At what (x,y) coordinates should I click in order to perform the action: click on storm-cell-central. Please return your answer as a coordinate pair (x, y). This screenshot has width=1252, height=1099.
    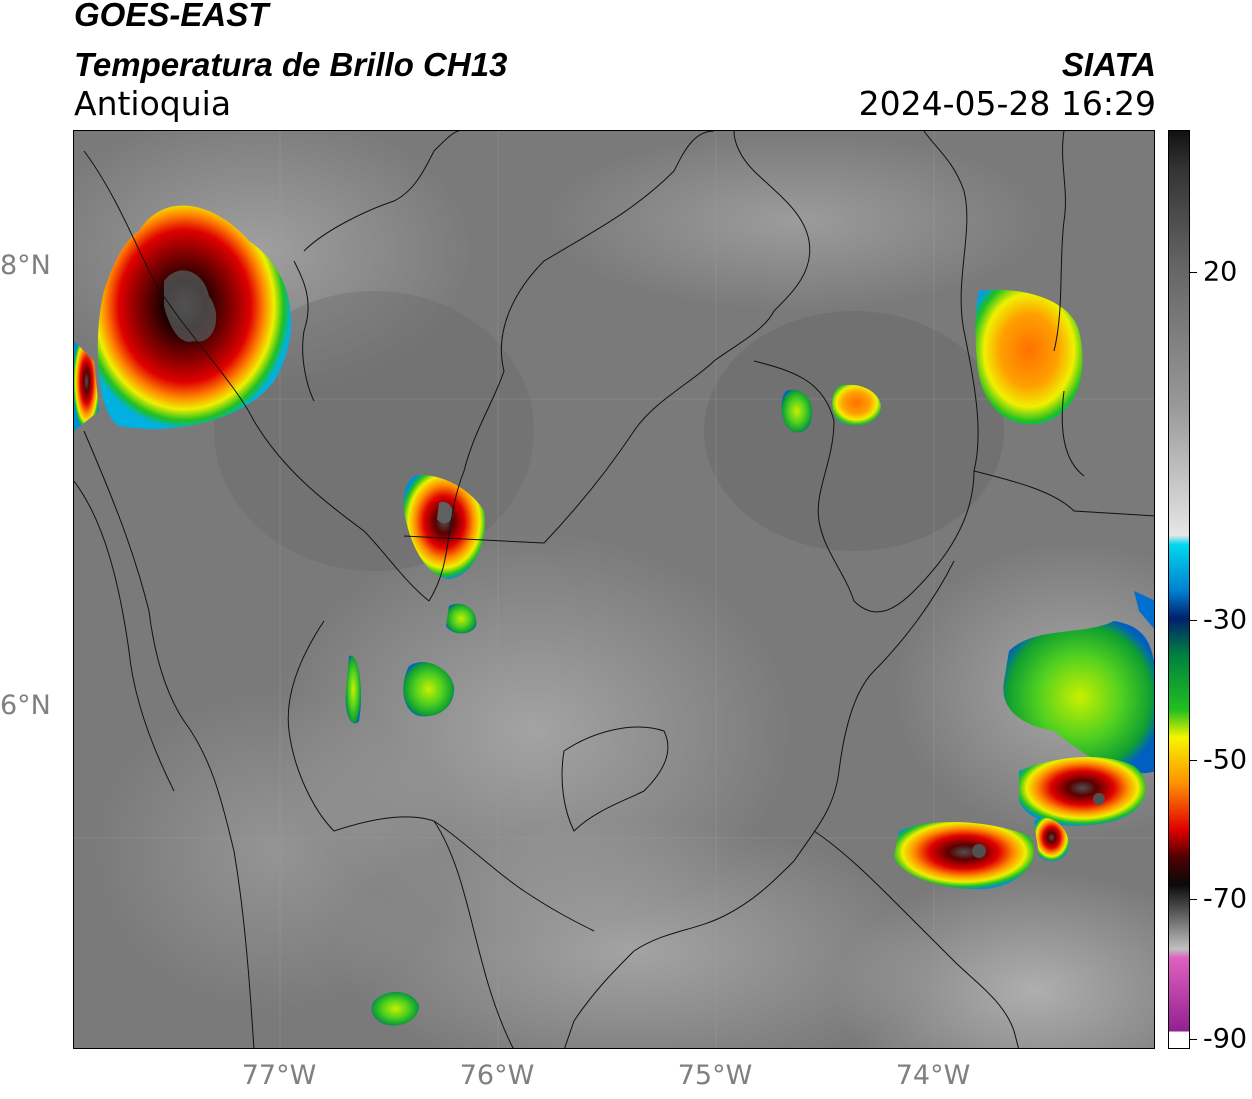
    Looking at the image, I should click on (429, 689).